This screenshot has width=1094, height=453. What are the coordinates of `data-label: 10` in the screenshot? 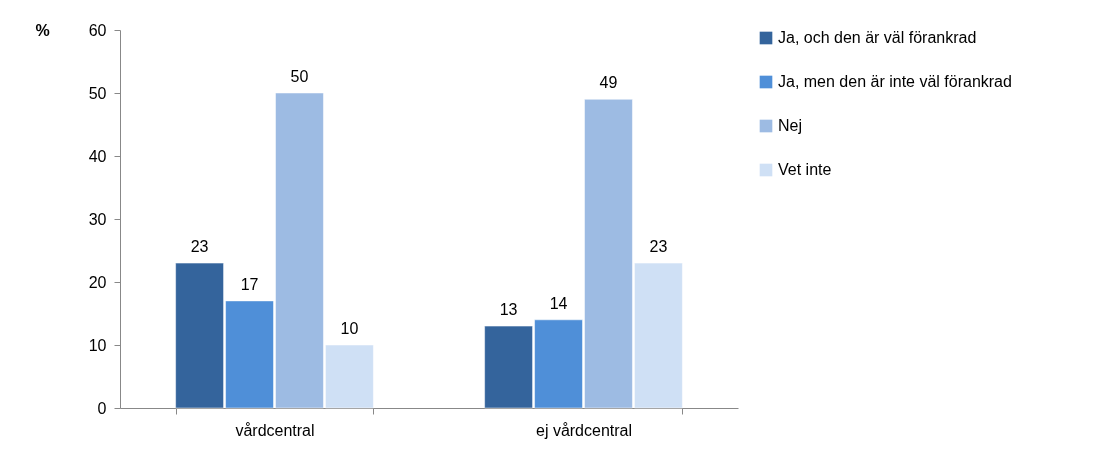 It's located at (349, 328).